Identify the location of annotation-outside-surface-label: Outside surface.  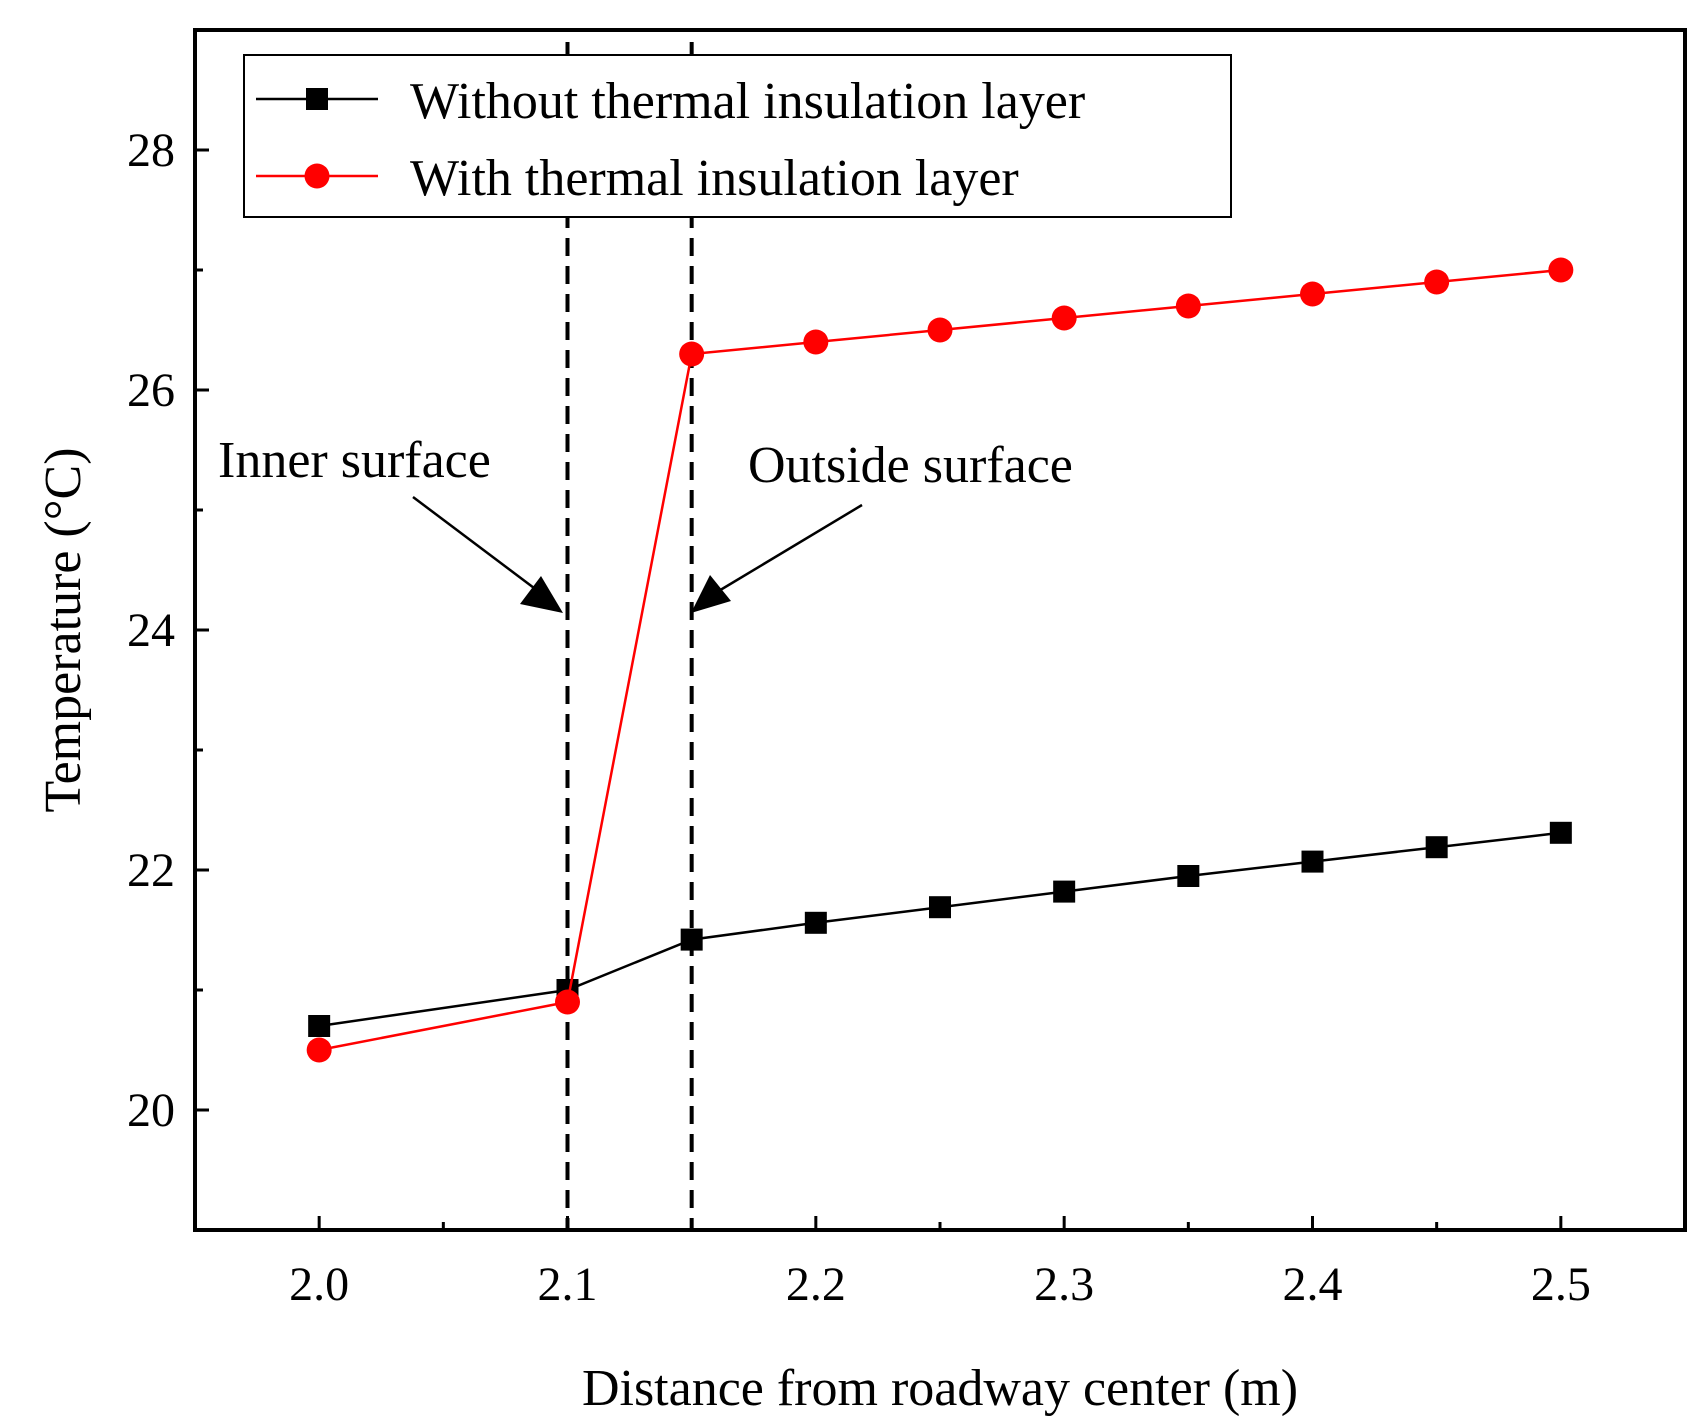
(910, 465).